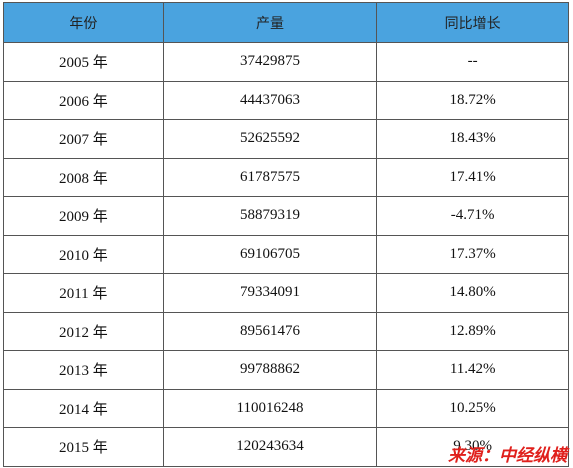 The image size is (573, 468). What do you see at coordinates (270, 447) in the screenshot?
I see `table-cell: 120243634` at bounding box center [270, 447].